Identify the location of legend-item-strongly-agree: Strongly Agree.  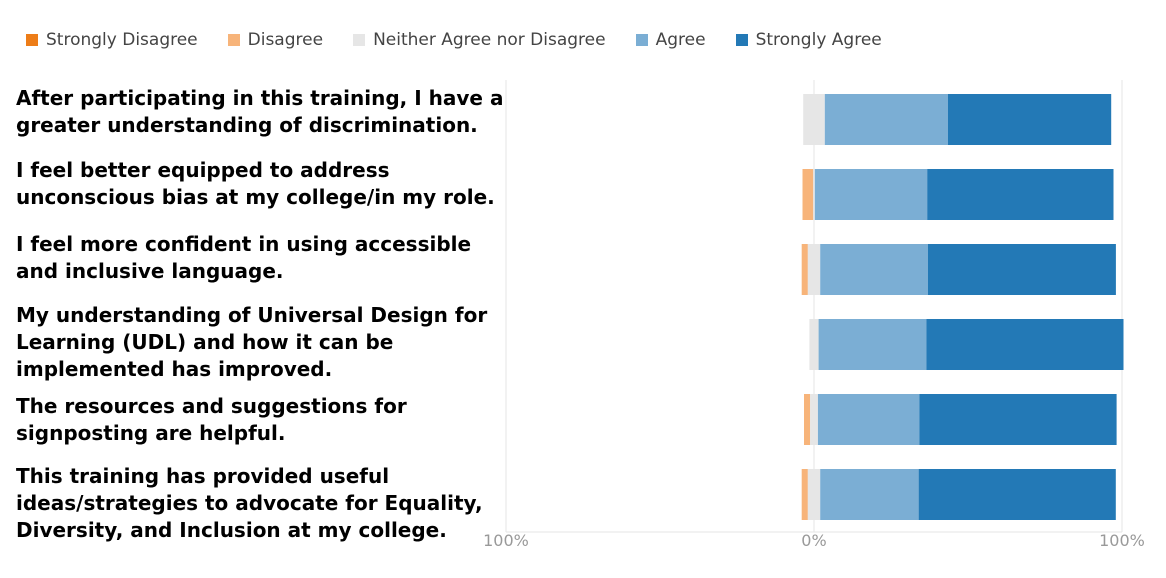
(808, 40).